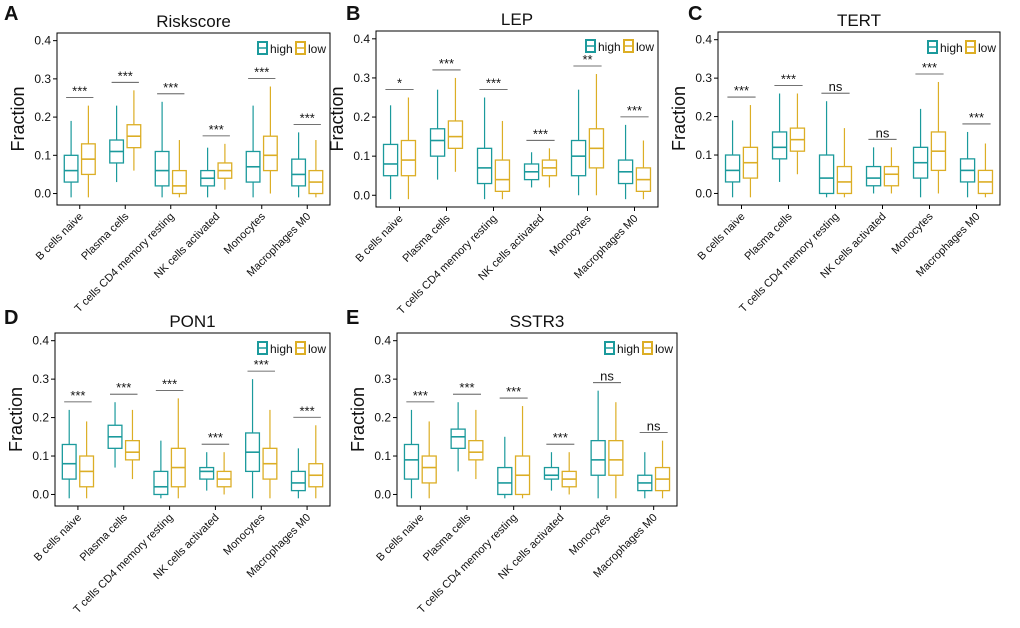 This screenshot has width=1020, height=628. I want to click on x-tick-label: Plasma cells, so click(768, 236).